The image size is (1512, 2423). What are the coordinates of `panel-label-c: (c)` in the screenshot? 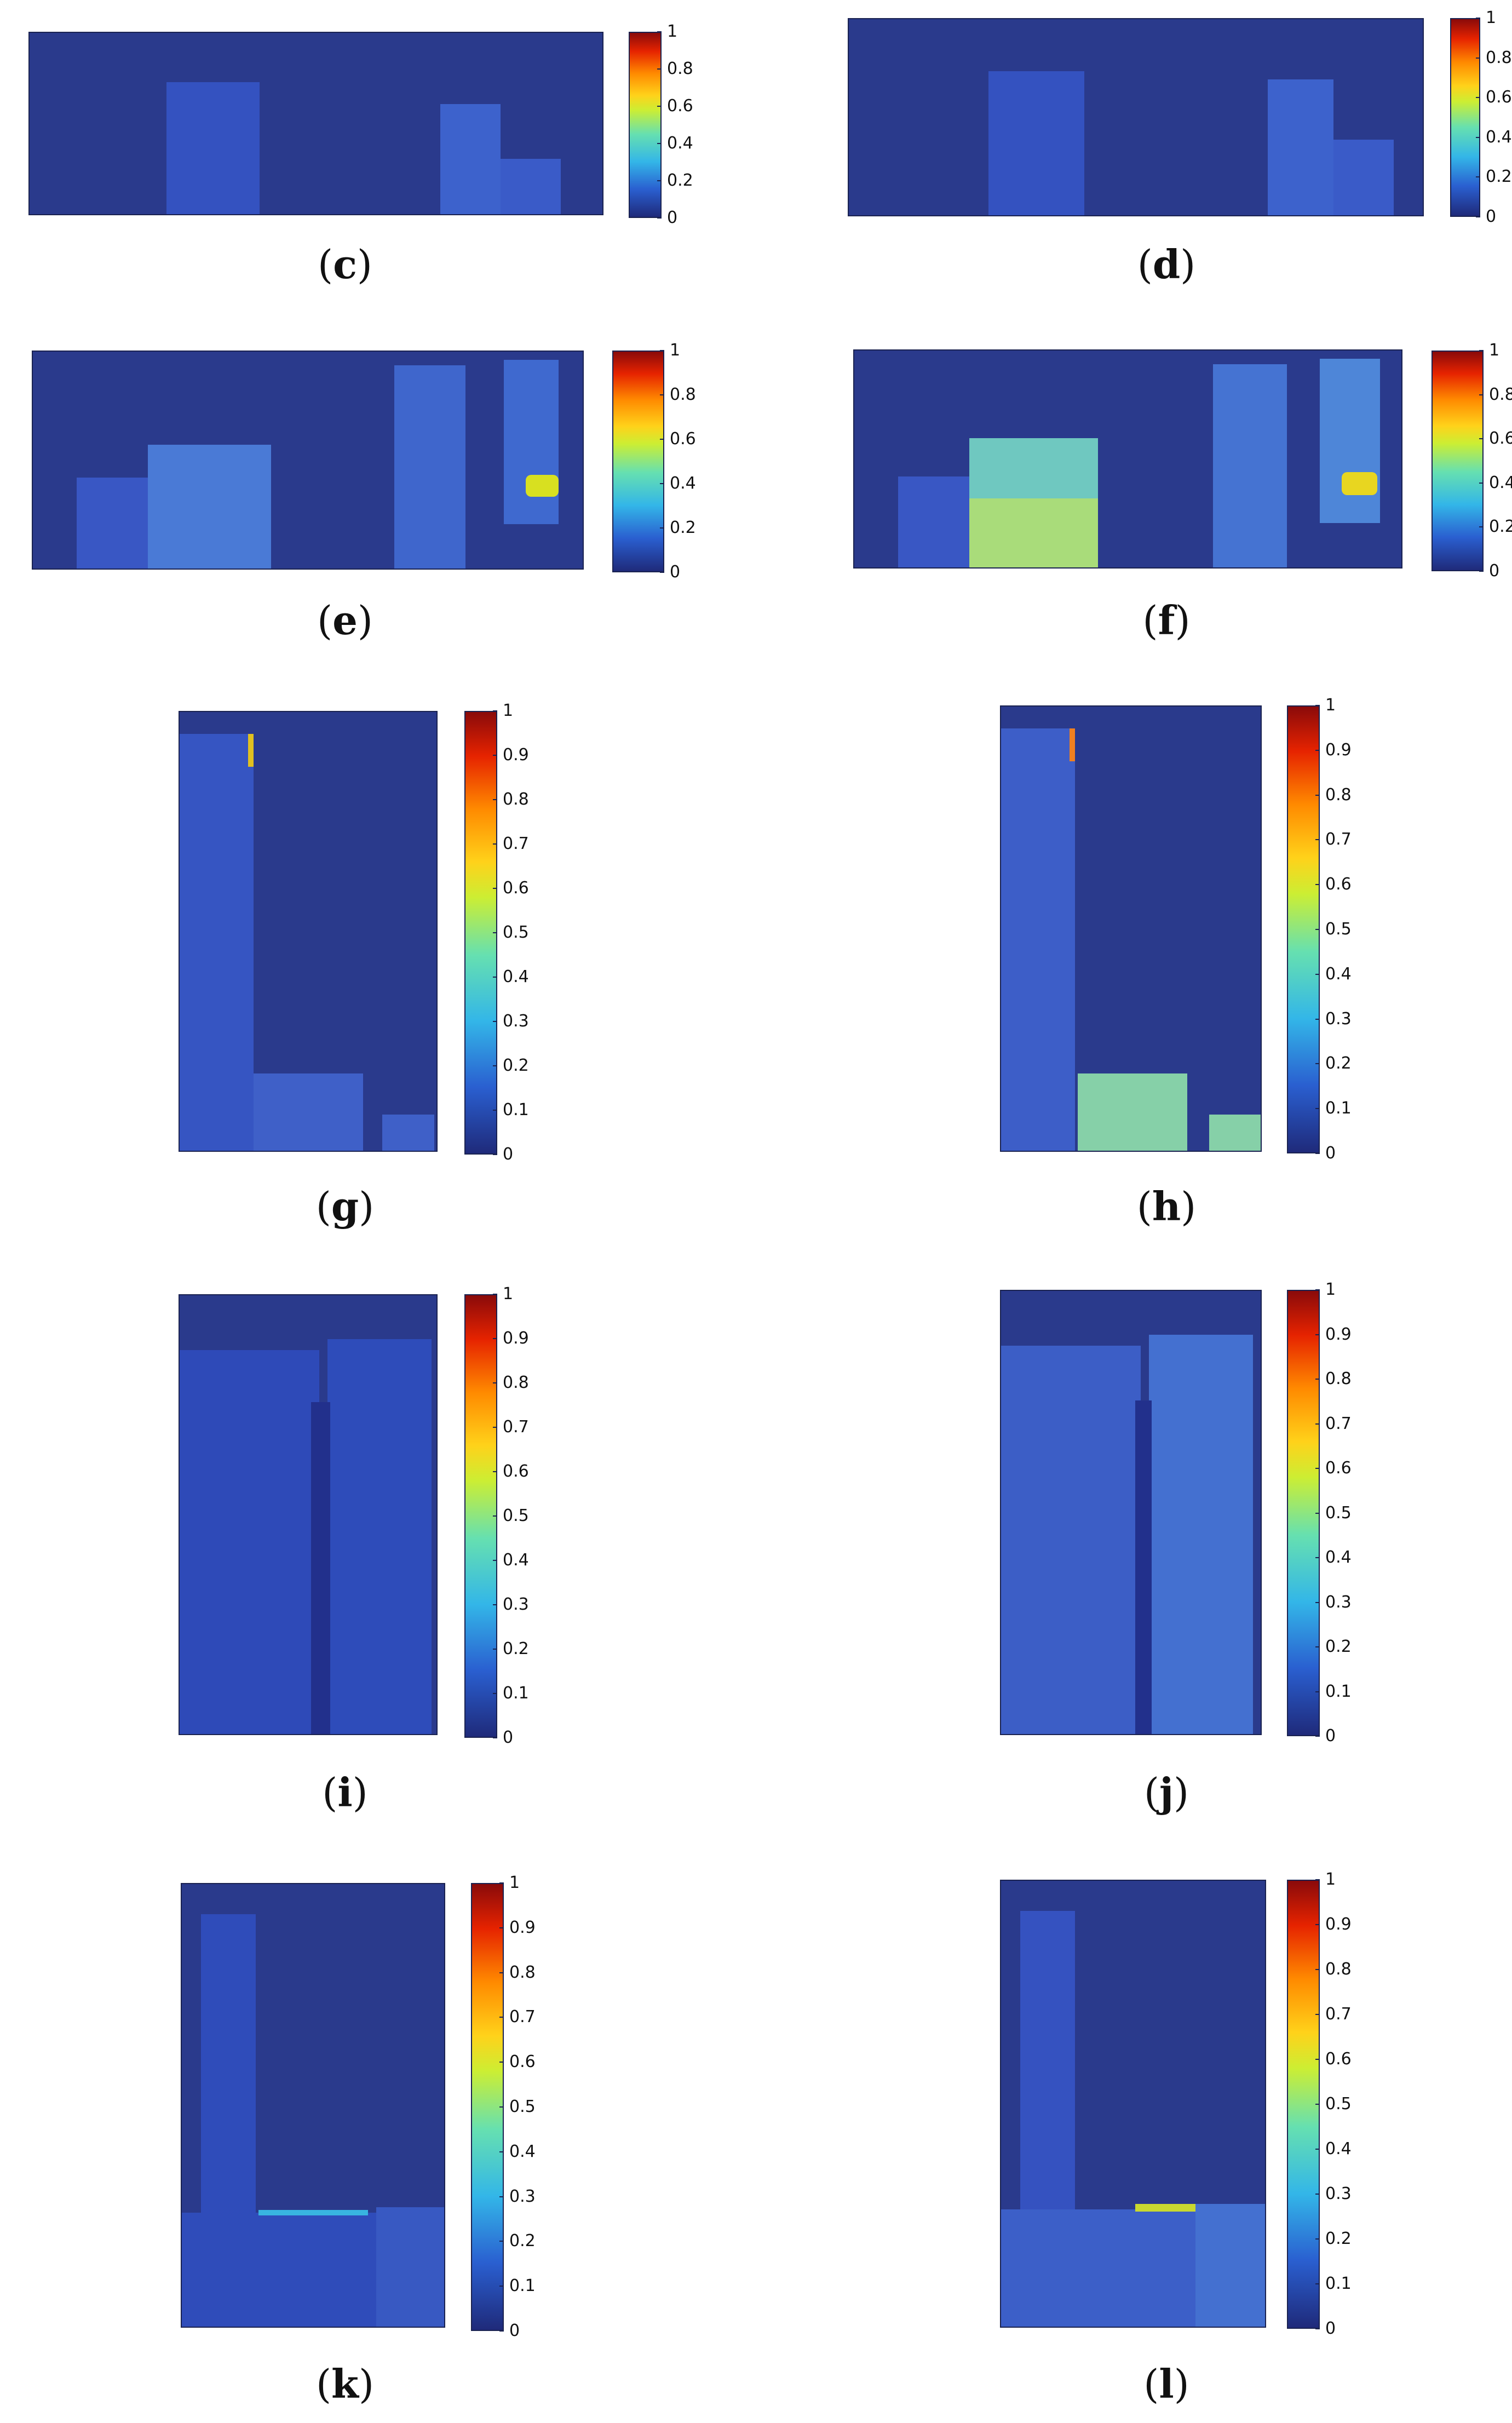 It's located at (345, 264).